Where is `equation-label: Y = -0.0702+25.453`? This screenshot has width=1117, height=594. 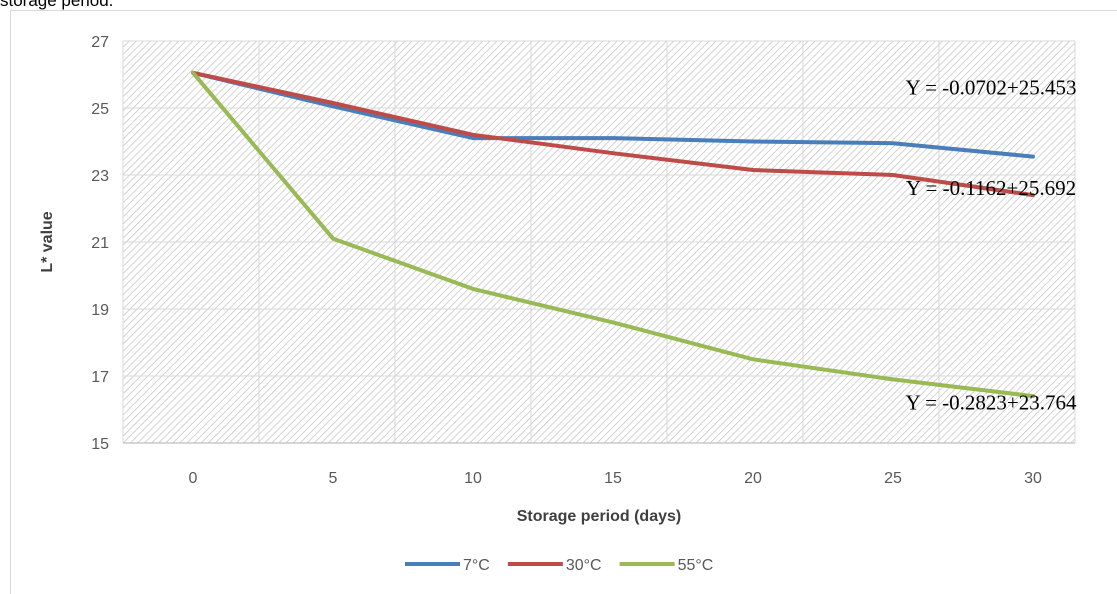 equation-label: Y = -0.0702+25.453 is located at coordinates (990, 88).